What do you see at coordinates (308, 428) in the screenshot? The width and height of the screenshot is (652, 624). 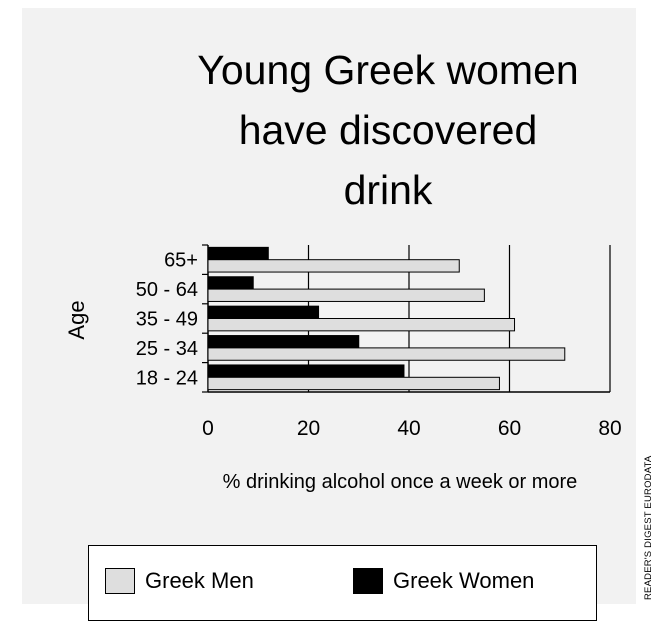 I see `x-tick-label-20: 20` at bounding box center [308, 428].